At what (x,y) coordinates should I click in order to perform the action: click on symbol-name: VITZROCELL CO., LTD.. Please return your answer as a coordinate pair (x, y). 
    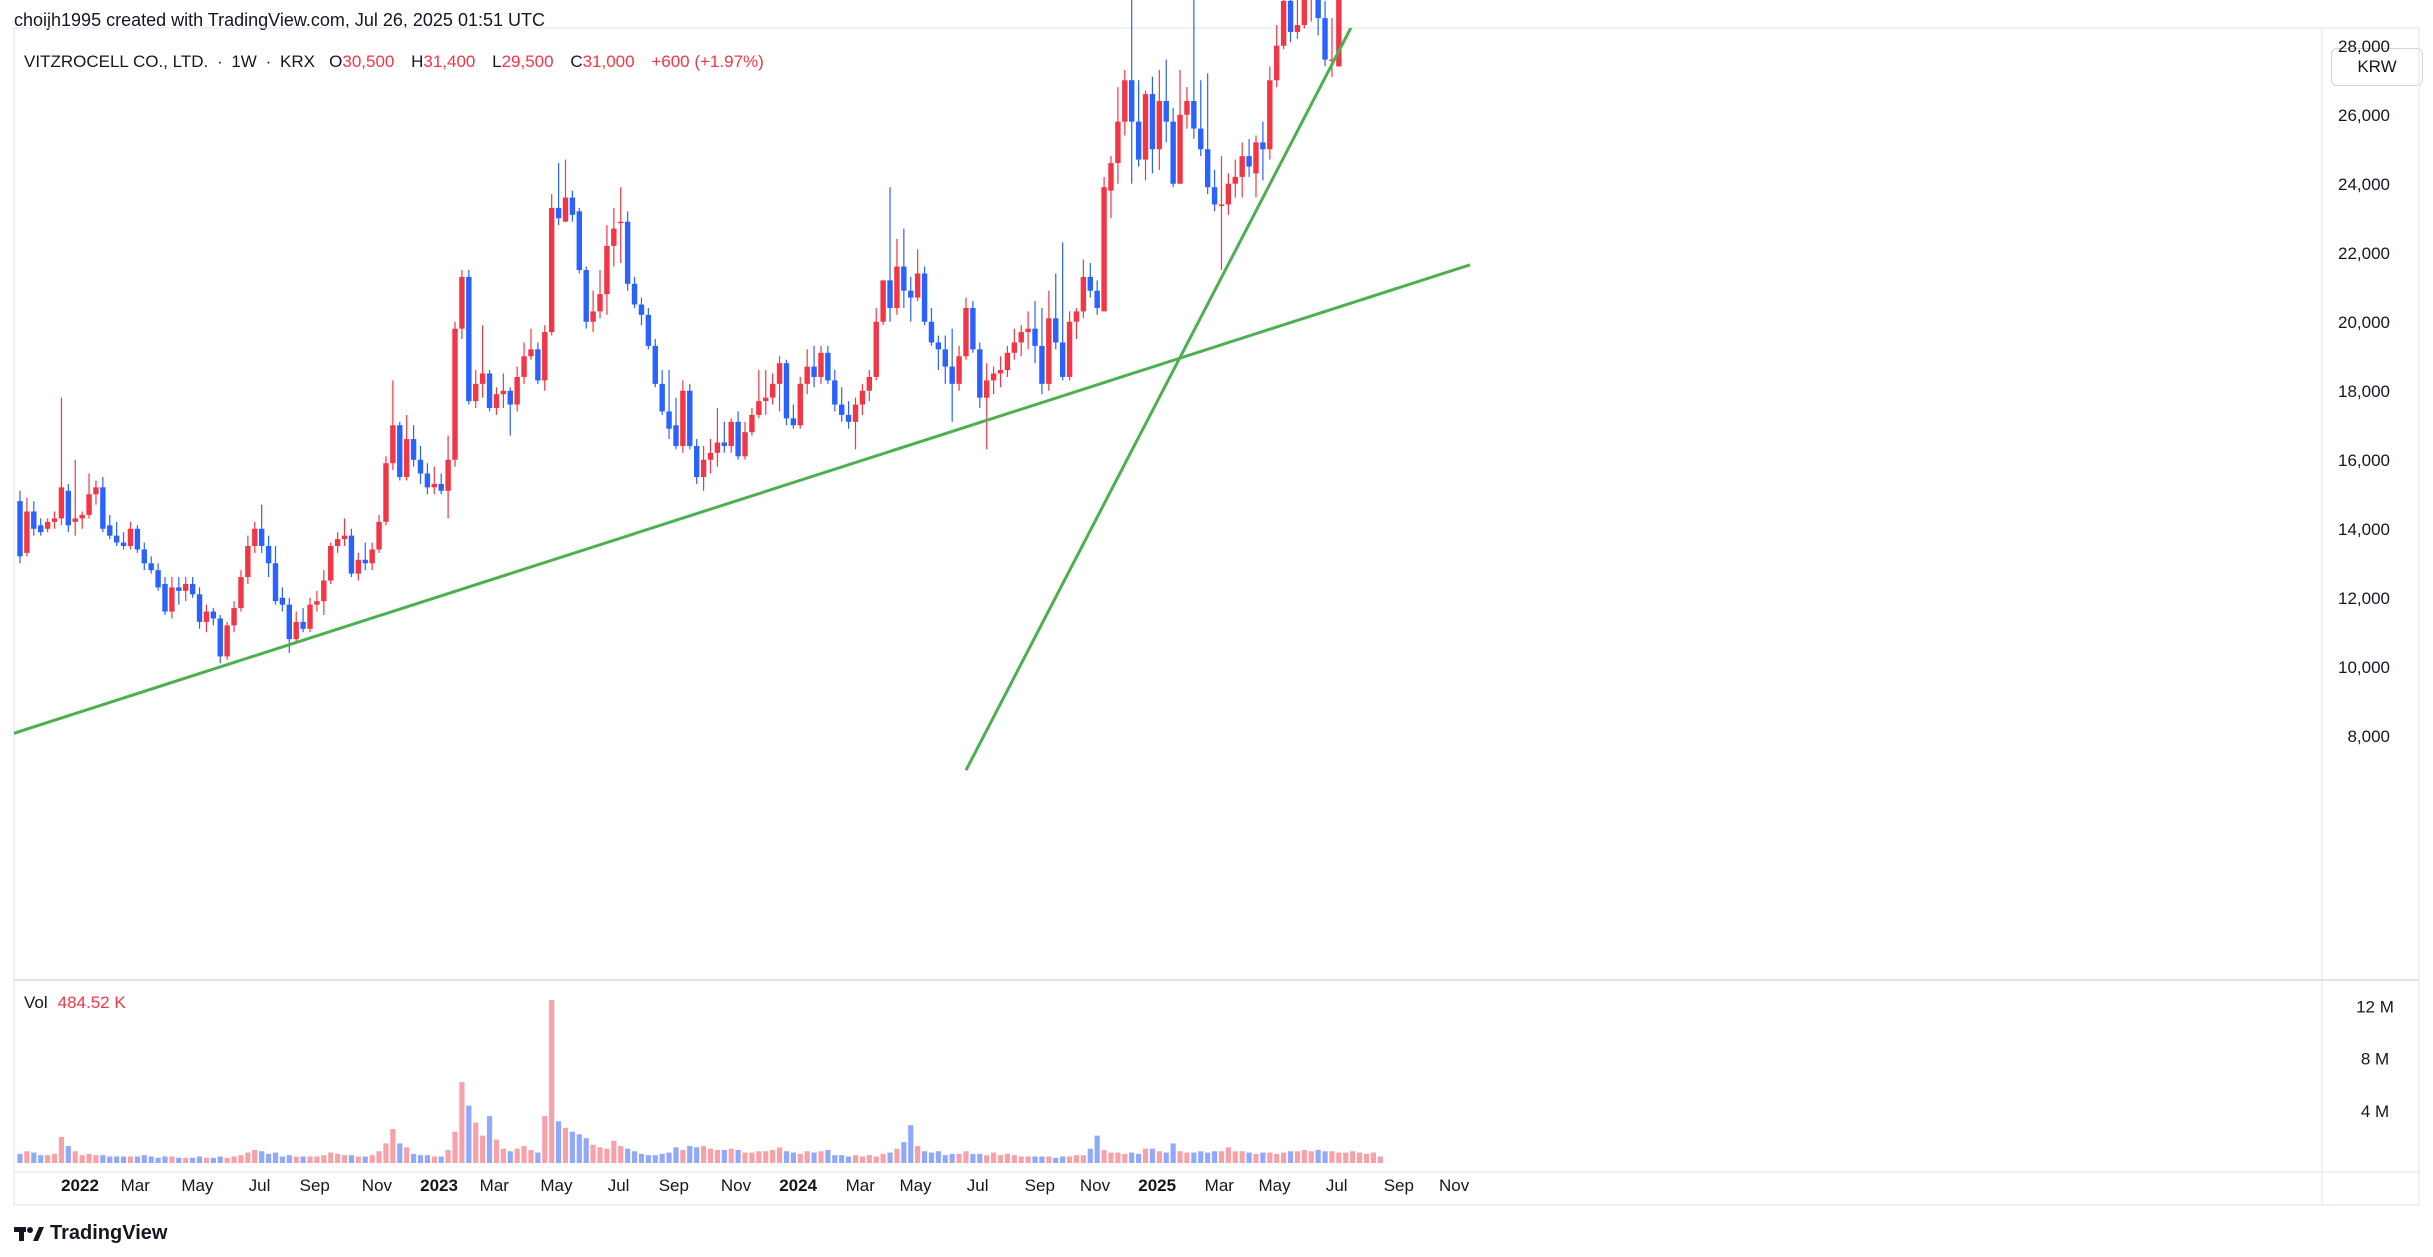
    Looking at the image, I should click on (116, 61).